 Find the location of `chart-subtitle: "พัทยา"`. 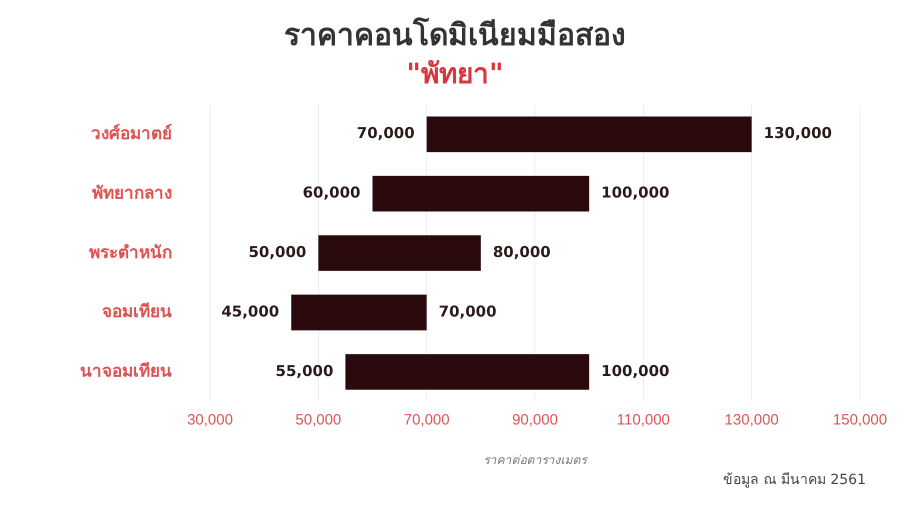

chart-subtitle: "พัทยา" is located at coordinates (455, 73).